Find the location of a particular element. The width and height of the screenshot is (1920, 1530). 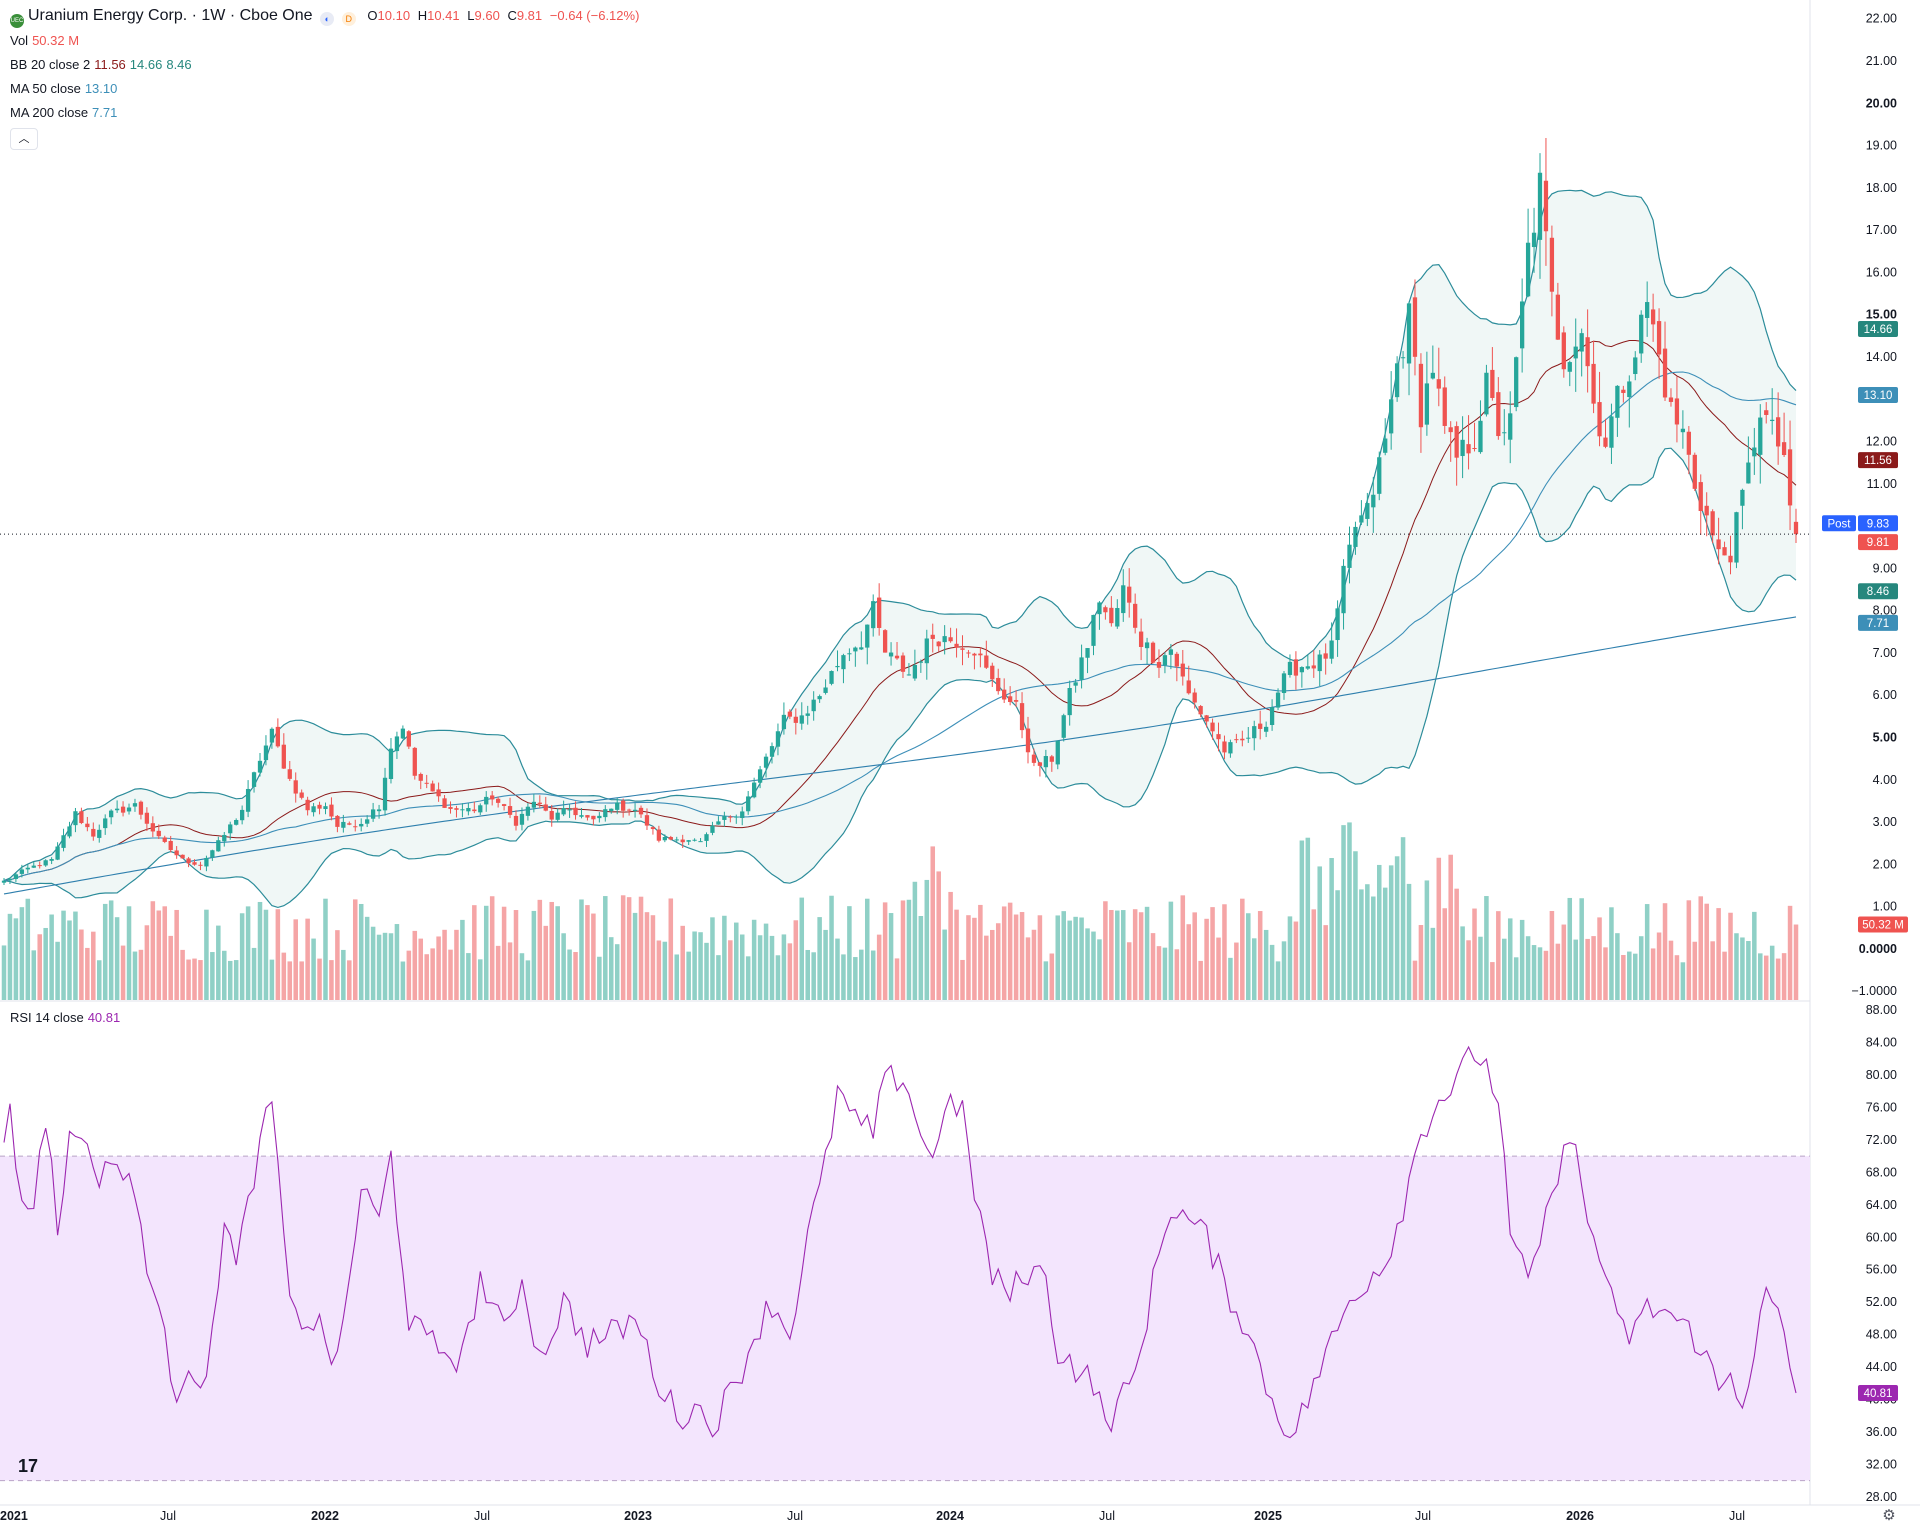

price-tag-prefix: Post is located at coordinates (1839, 524).